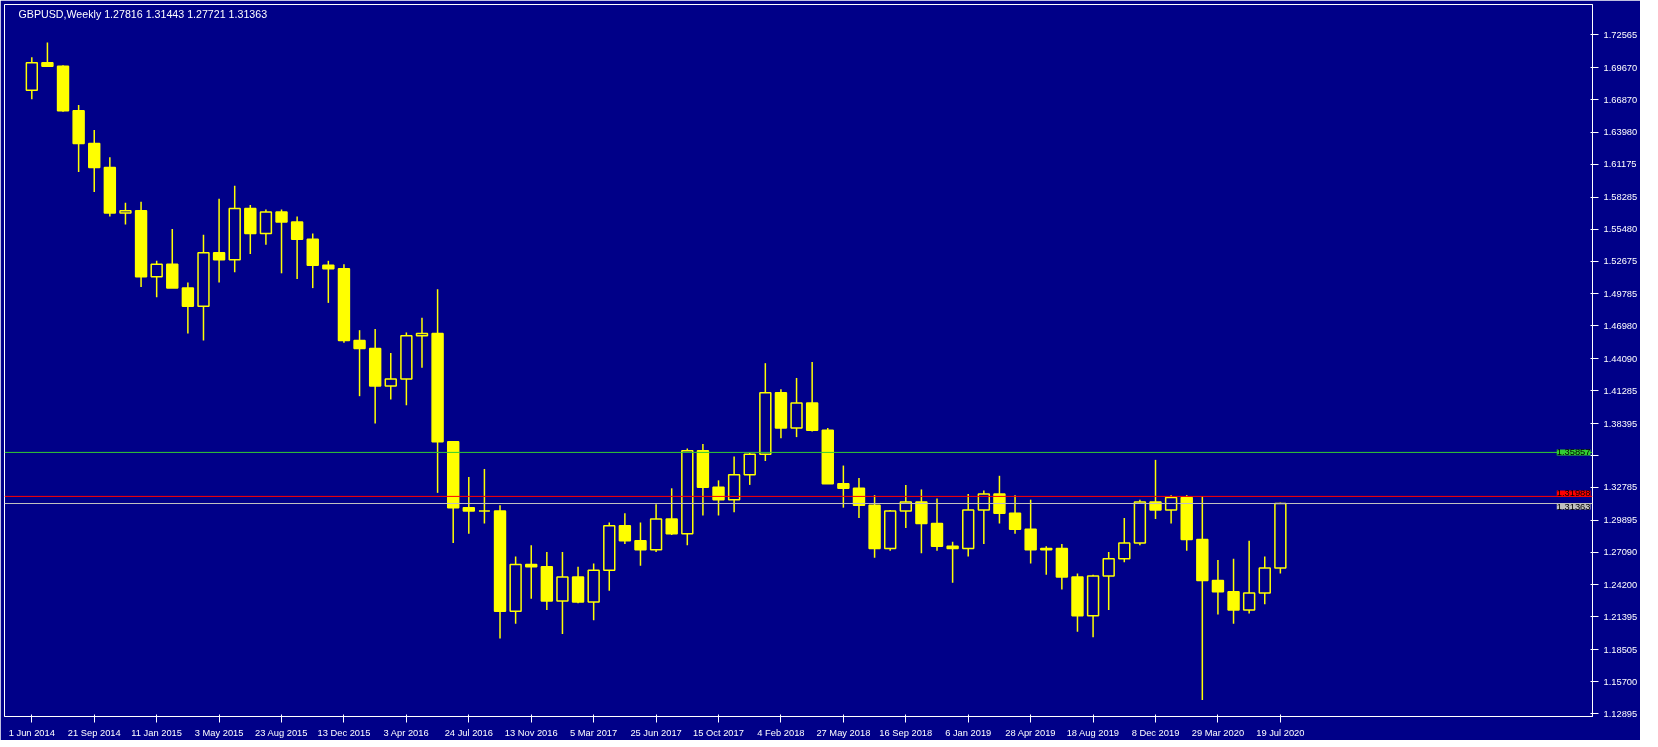  I want to click on y-tick-label: 1.38395, so click(1620, 423).